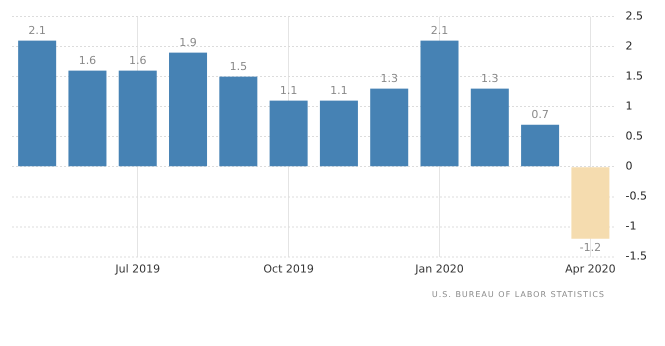 This screenshot has height=346, width=665. I want to click on y-tick-label: 1.5, so click(635, 76).